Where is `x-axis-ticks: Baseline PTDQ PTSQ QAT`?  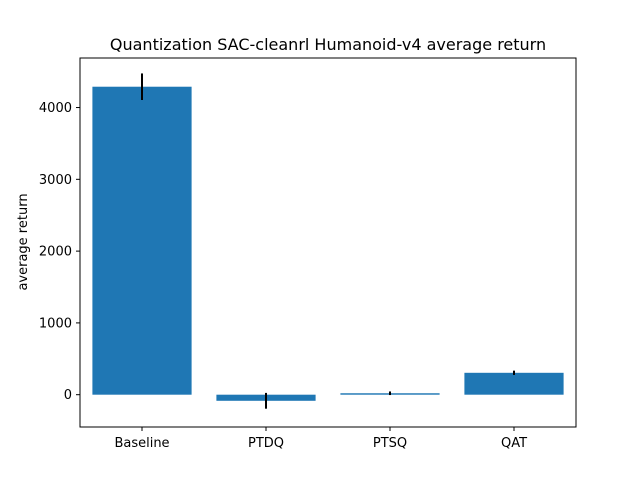
x-axis-ticks: Baseline PTDQ PTSQ QAT is located at coordinates (320, 439).